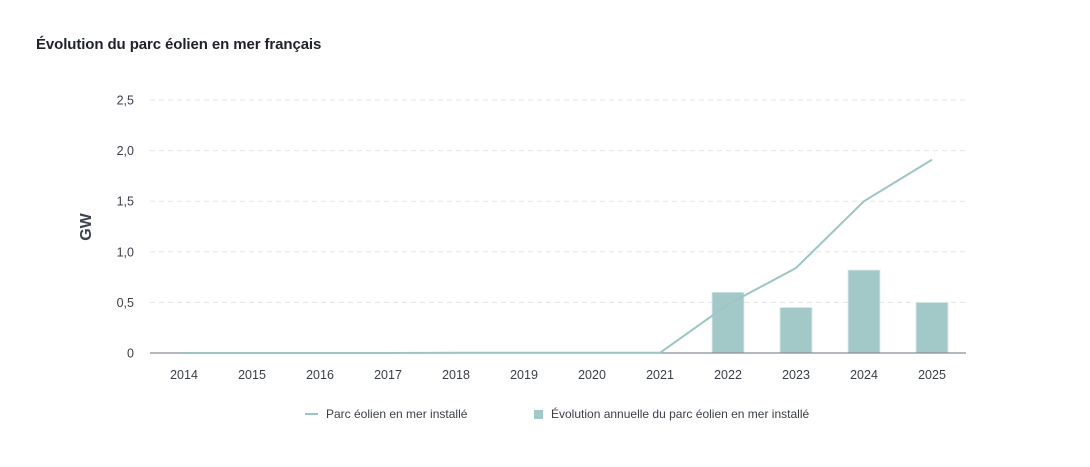 The width and height of the screenshot is (1090, 467). Describe the element at coordinates (592, 375) in the screenshot. I see `x-tick-label: 2020` at that location.